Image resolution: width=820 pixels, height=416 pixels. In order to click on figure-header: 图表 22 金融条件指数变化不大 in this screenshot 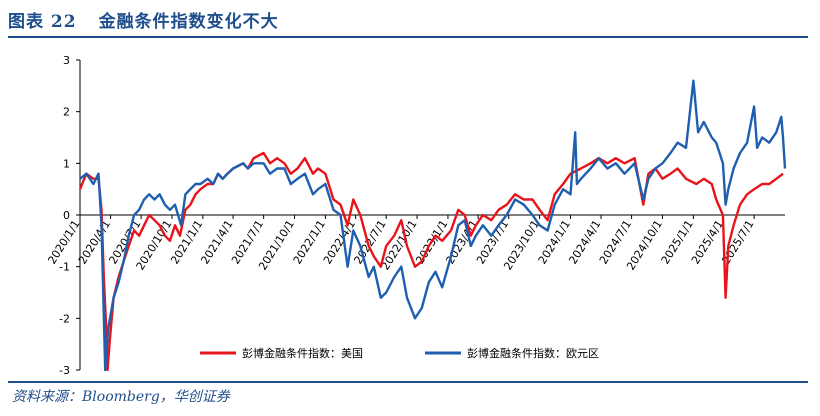, I will do `click(143, 19)`.